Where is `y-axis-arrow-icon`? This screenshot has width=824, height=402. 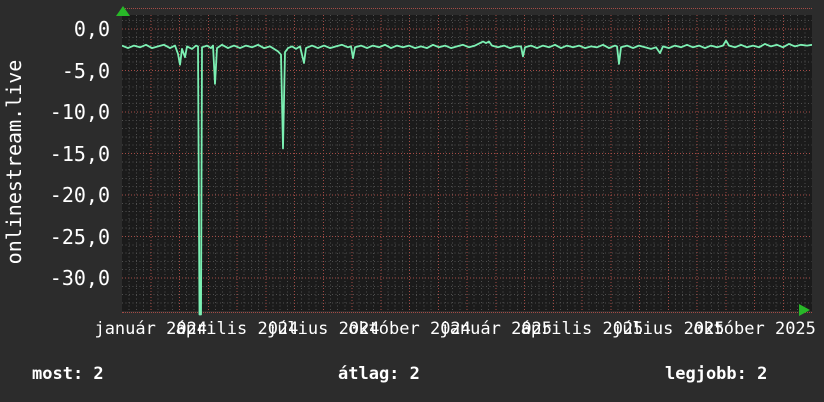 y-axis-arrow-icon is located at coordinates (123, 11).